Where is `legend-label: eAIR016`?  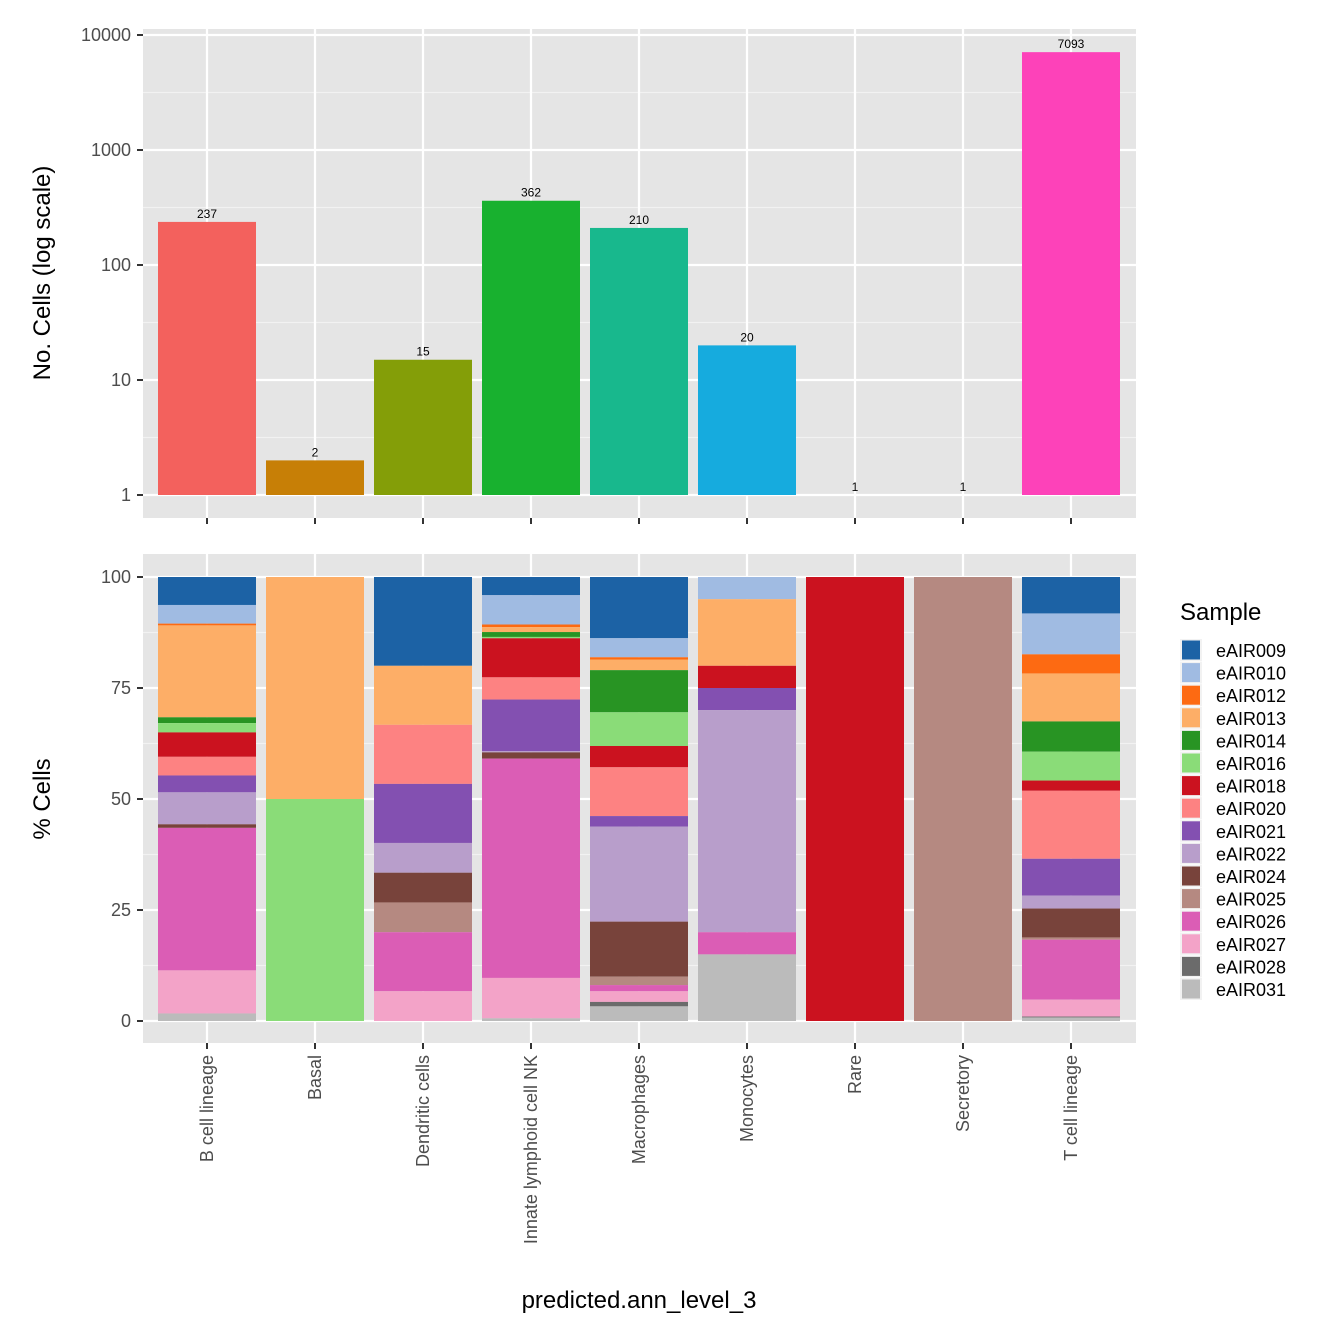 legend-label: eAIR016 is located at coordinates (1251, 764).